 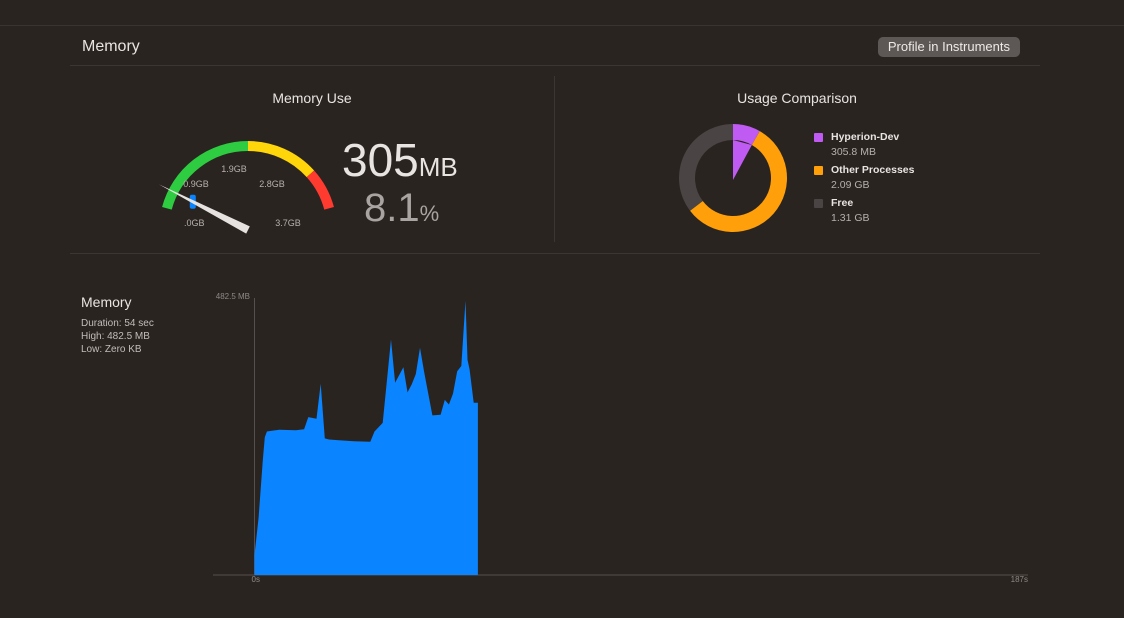 What do you see at coordinates (115, 336) in the screenshot?
I see `high-stat: High: 482.5 MB` at bounding box center [115, 336].